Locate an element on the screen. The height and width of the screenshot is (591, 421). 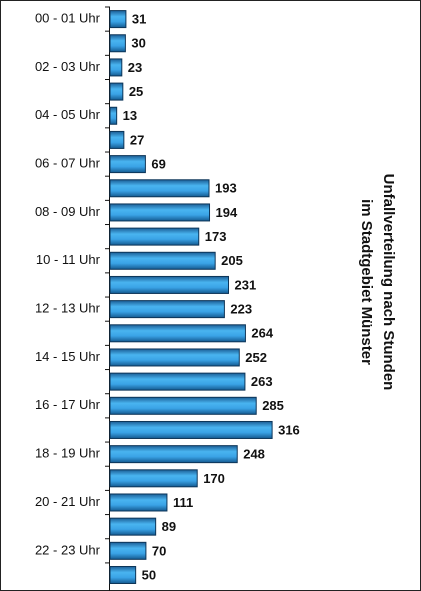
value-label: 205 is located at coordinates (232, 260).